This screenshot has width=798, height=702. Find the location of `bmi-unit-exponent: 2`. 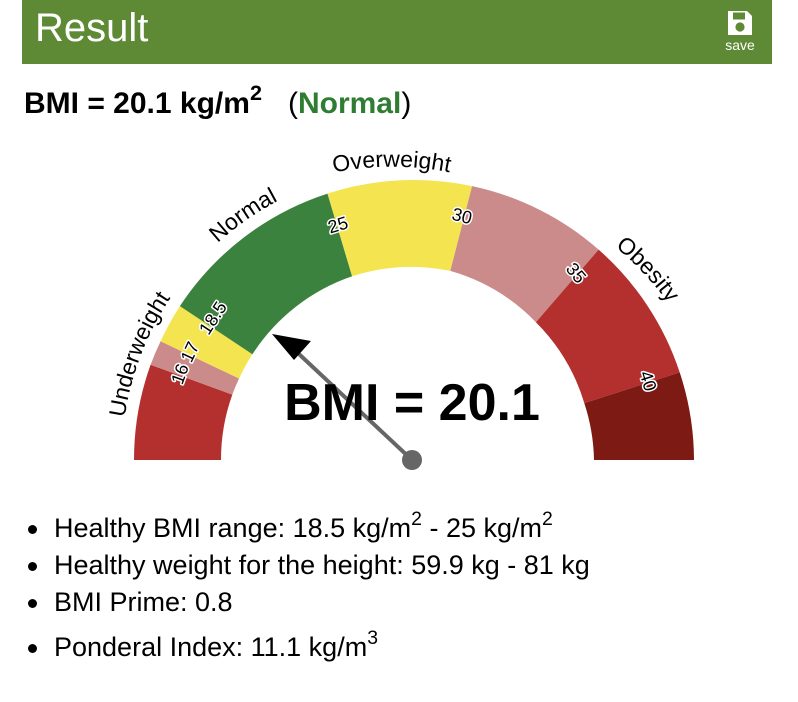

bmi-unit-exponent: 2 is located at coordinates (255, 92).